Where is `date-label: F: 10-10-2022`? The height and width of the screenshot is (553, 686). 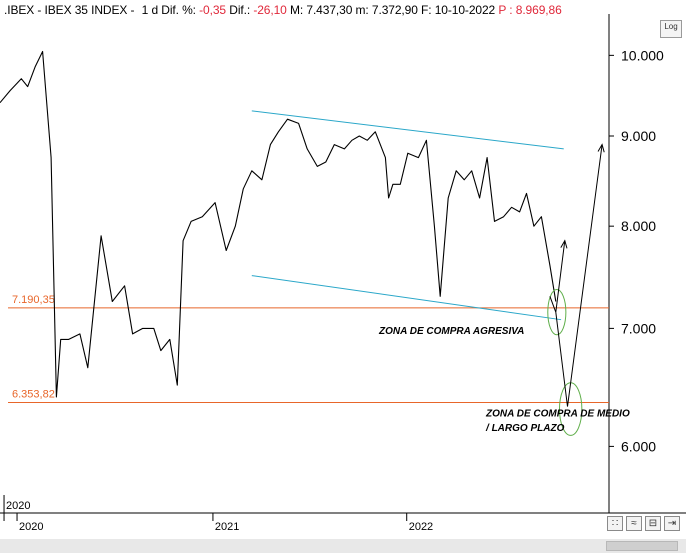
date-label: F: 10-10-2022 is located at coordinates (458, 10).